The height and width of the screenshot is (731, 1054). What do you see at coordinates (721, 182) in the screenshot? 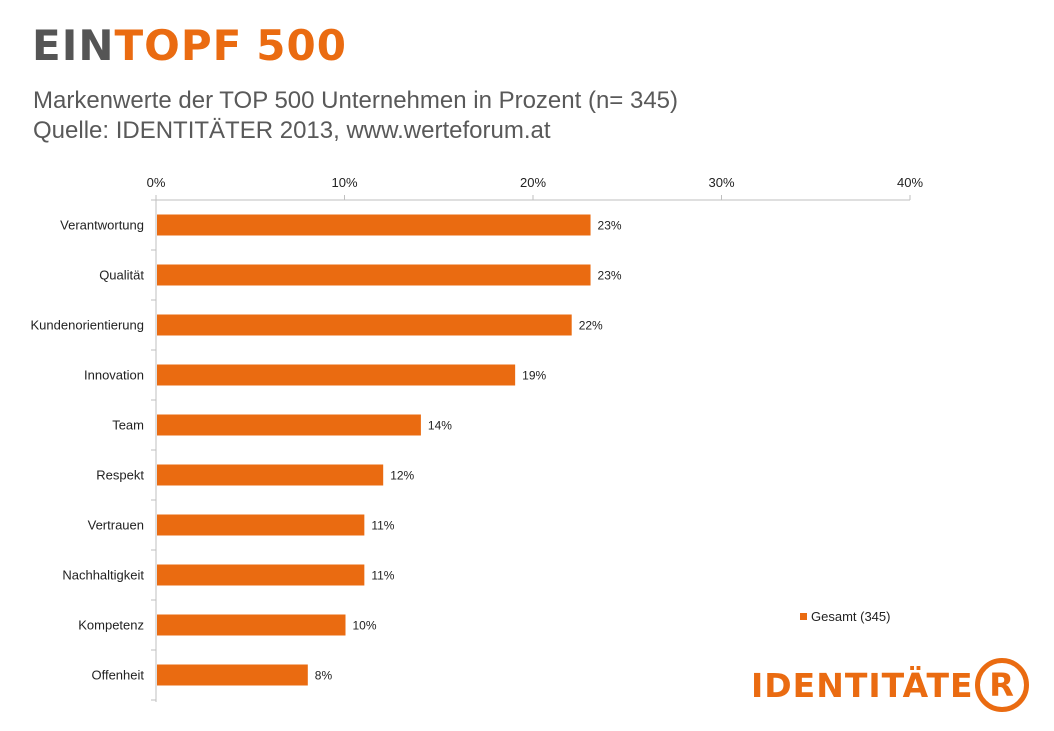
I see `x-tick-label: 30%` at bounding box center [721, 182].